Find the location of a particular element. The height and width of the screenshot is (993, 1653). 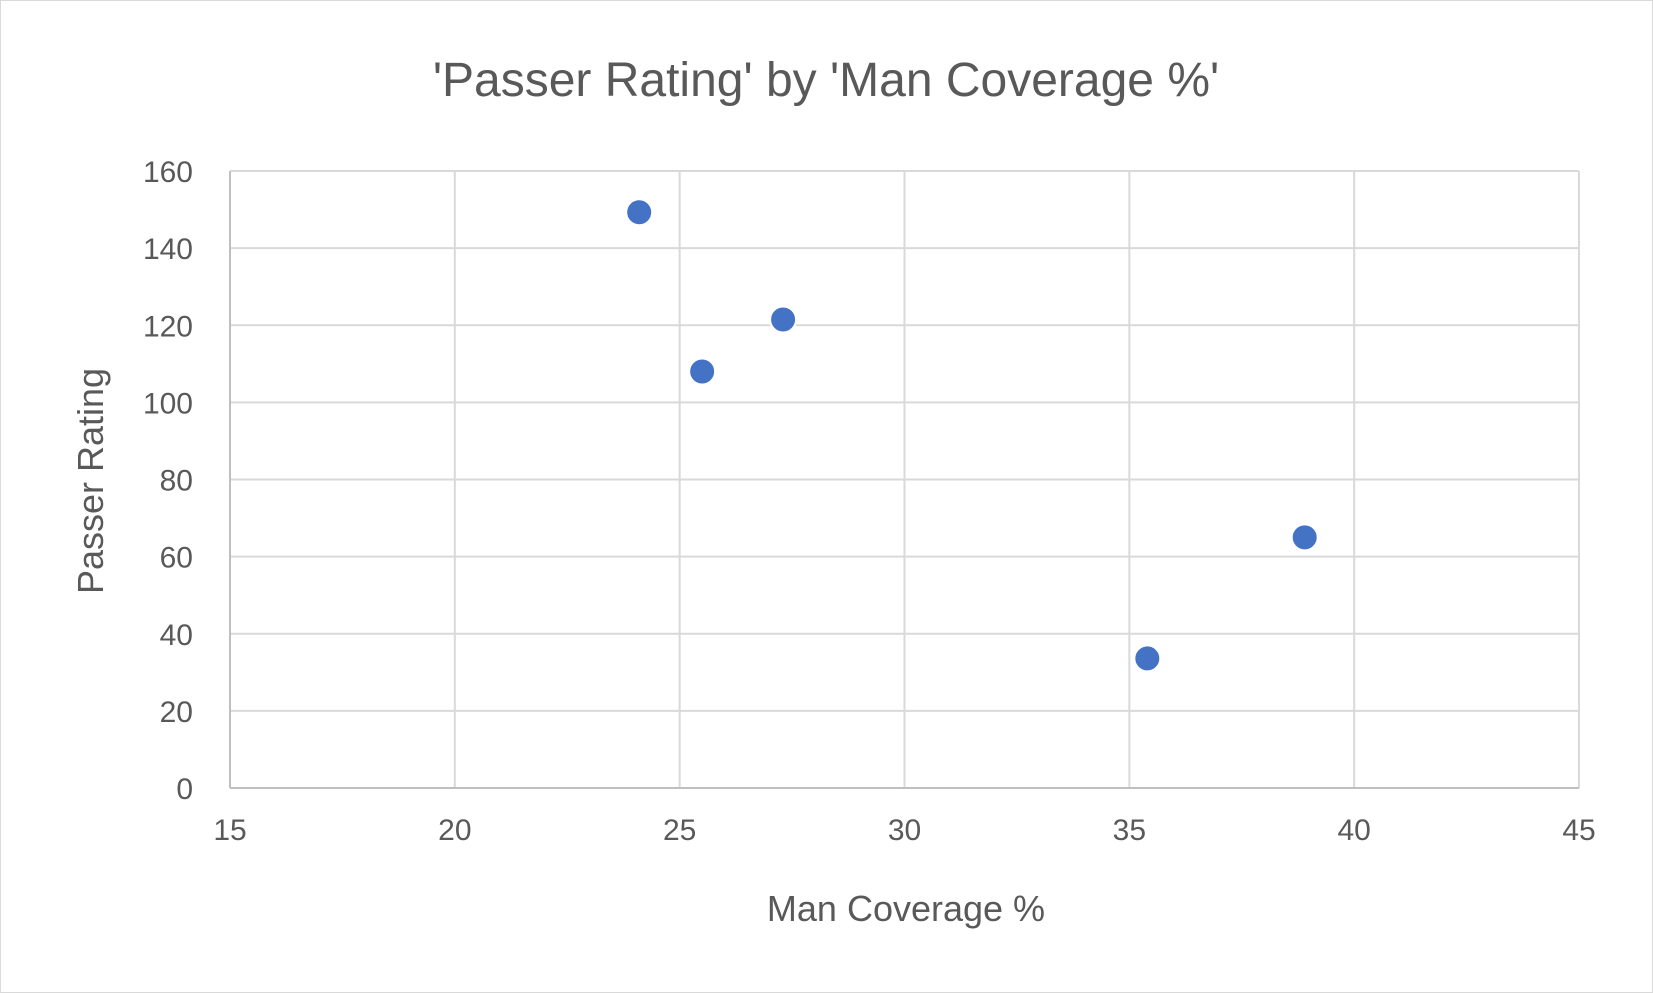

y-tick-label: 0 is located at coordinates (184, 789).